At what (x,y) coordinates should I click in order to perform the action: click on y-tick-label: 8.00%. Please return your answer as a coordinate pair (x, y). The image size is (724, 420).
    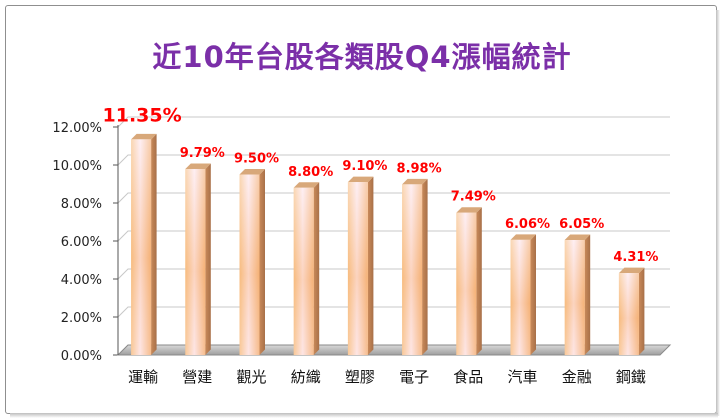
    Looking at the image, I should click on (81, 204).